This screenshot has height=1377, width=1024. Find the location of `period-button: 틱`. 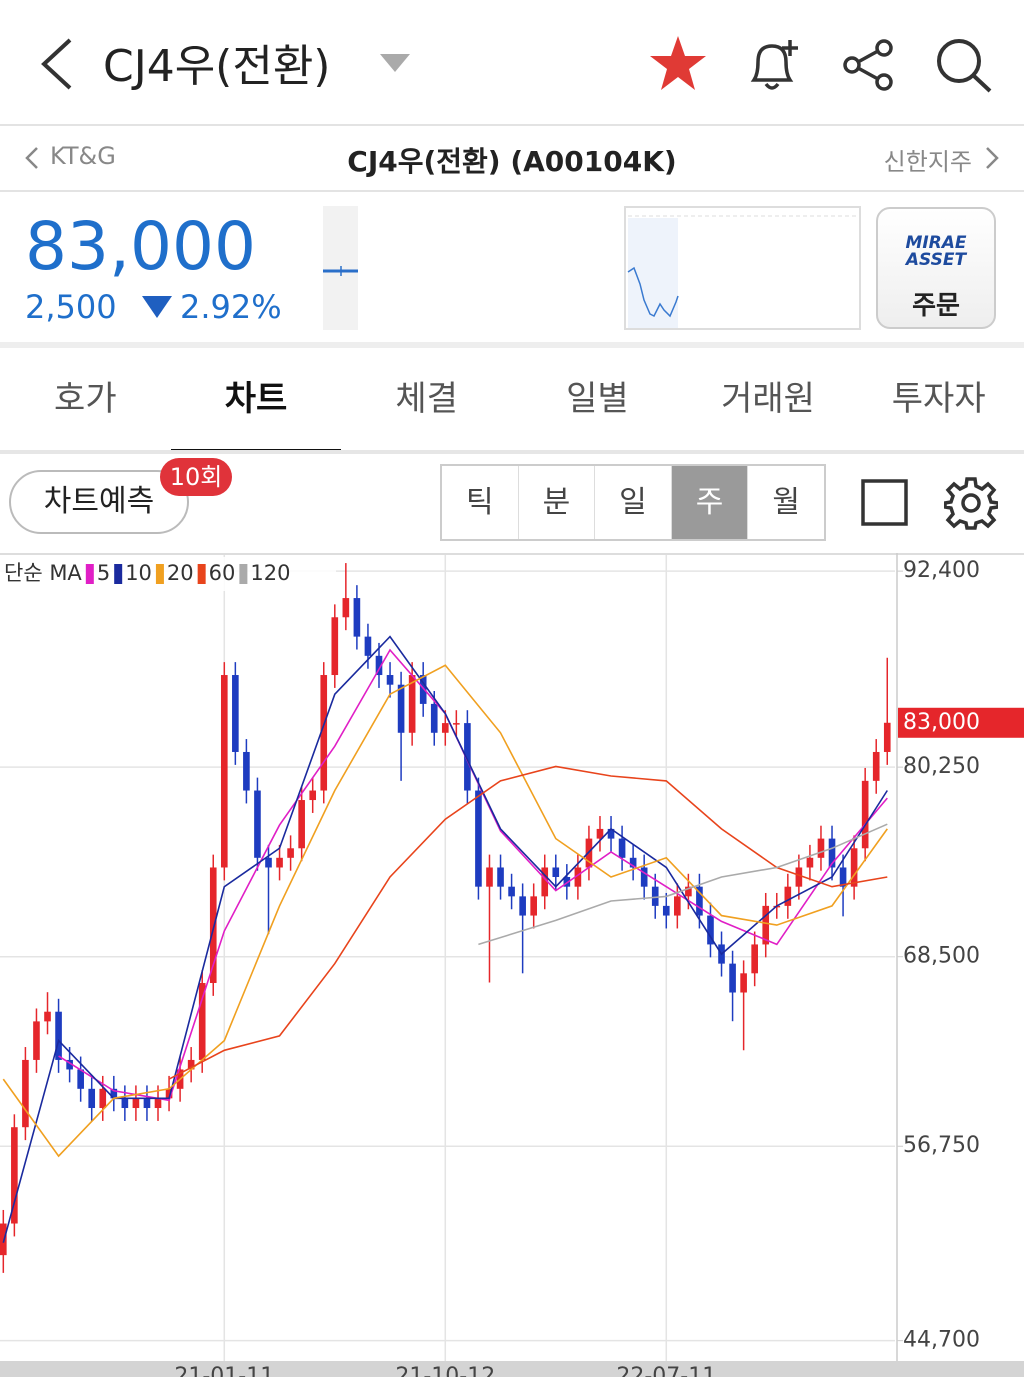

period-button: 틱 is located at coordinates (479, 502).